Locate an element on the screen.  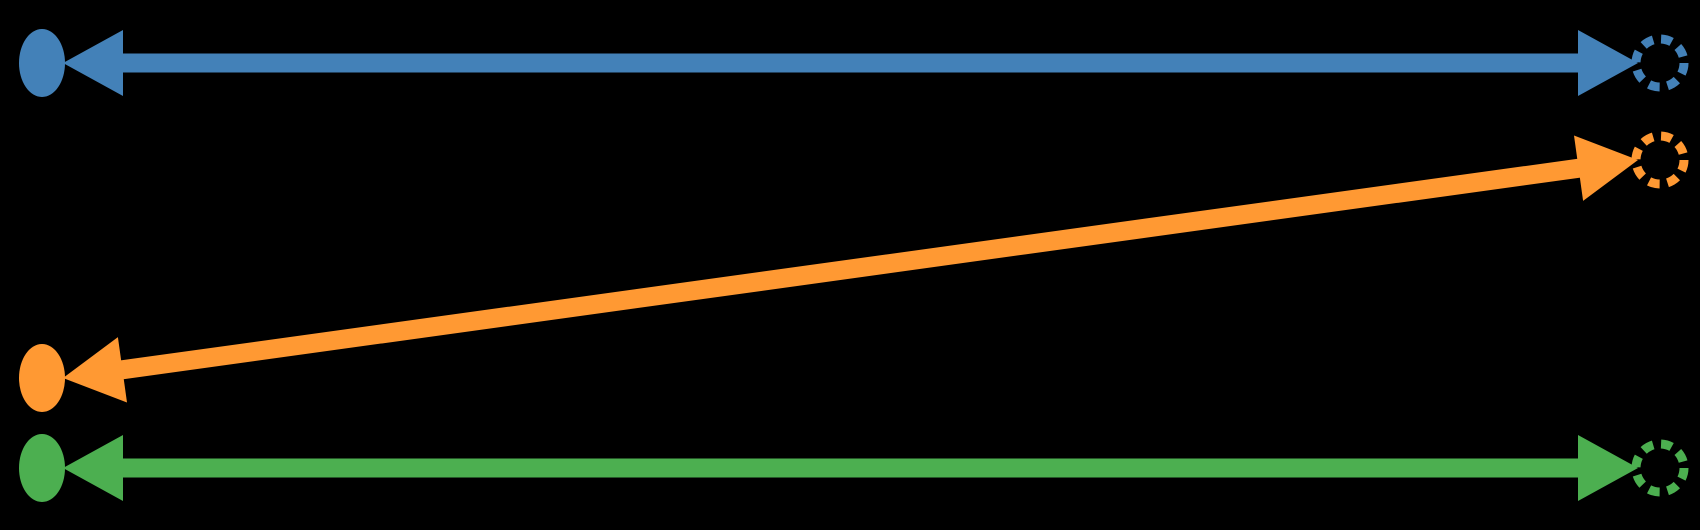
link-blue-arrowhead-left is located at coordinates (93, 63).